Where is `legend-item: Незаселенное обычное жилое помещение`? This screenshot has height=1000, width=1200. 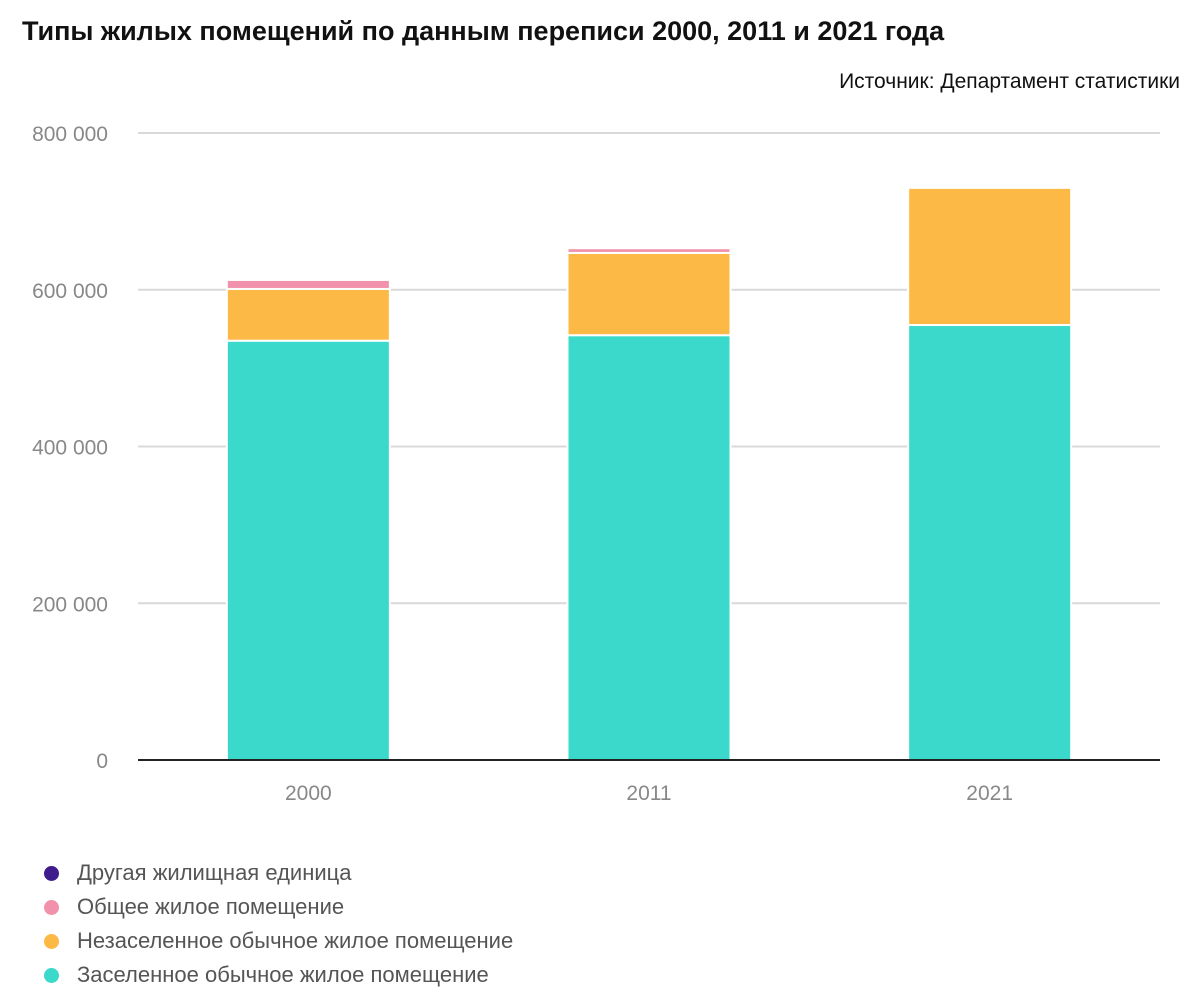 legend-item: Незаселенное обычное жилое помещение is located at coordinates (278, 941).